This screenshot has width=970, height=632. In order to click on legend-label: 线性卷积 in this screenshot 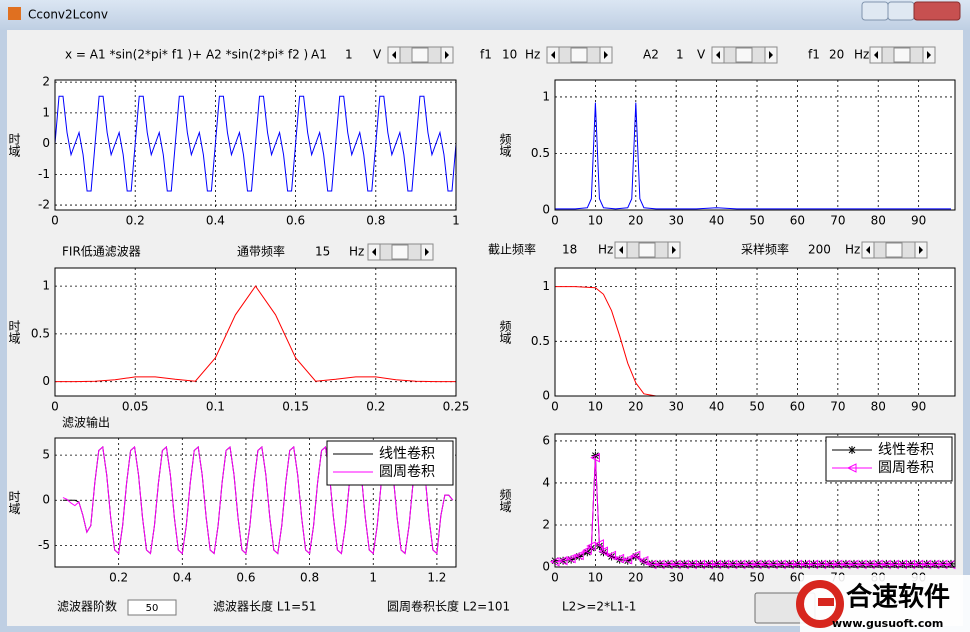, I will do `click(906, 450)`.